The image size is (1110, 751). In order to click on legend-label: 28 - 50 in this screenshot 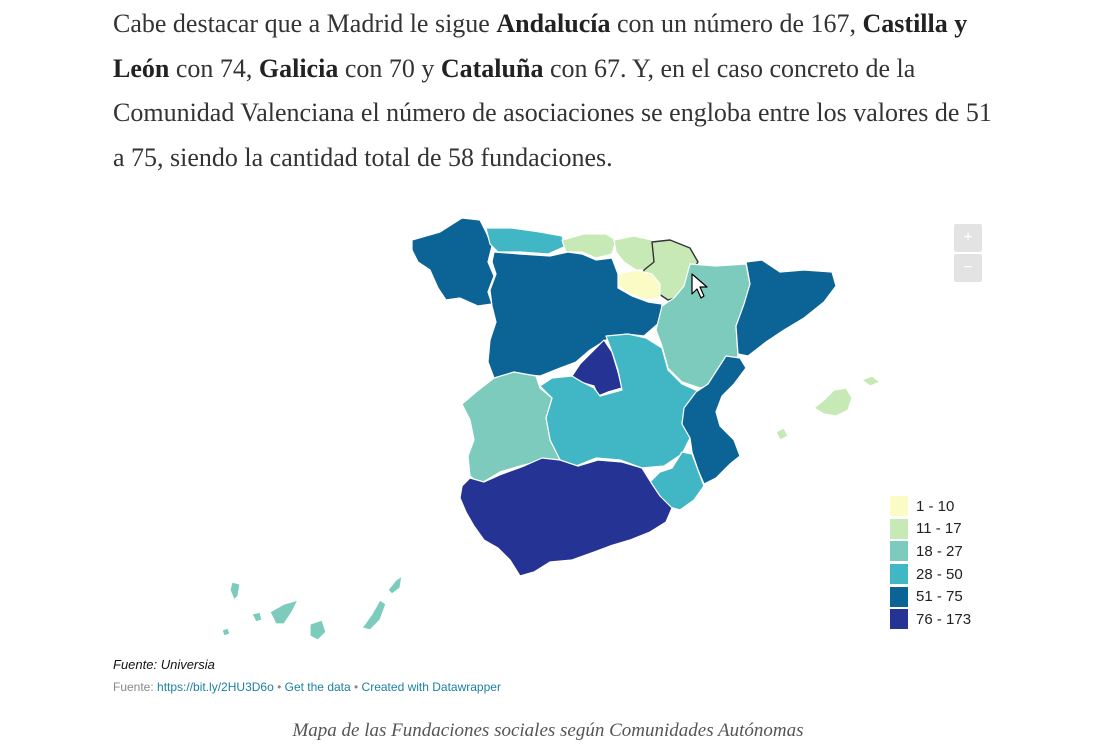, I will do `click(939, 574)`.